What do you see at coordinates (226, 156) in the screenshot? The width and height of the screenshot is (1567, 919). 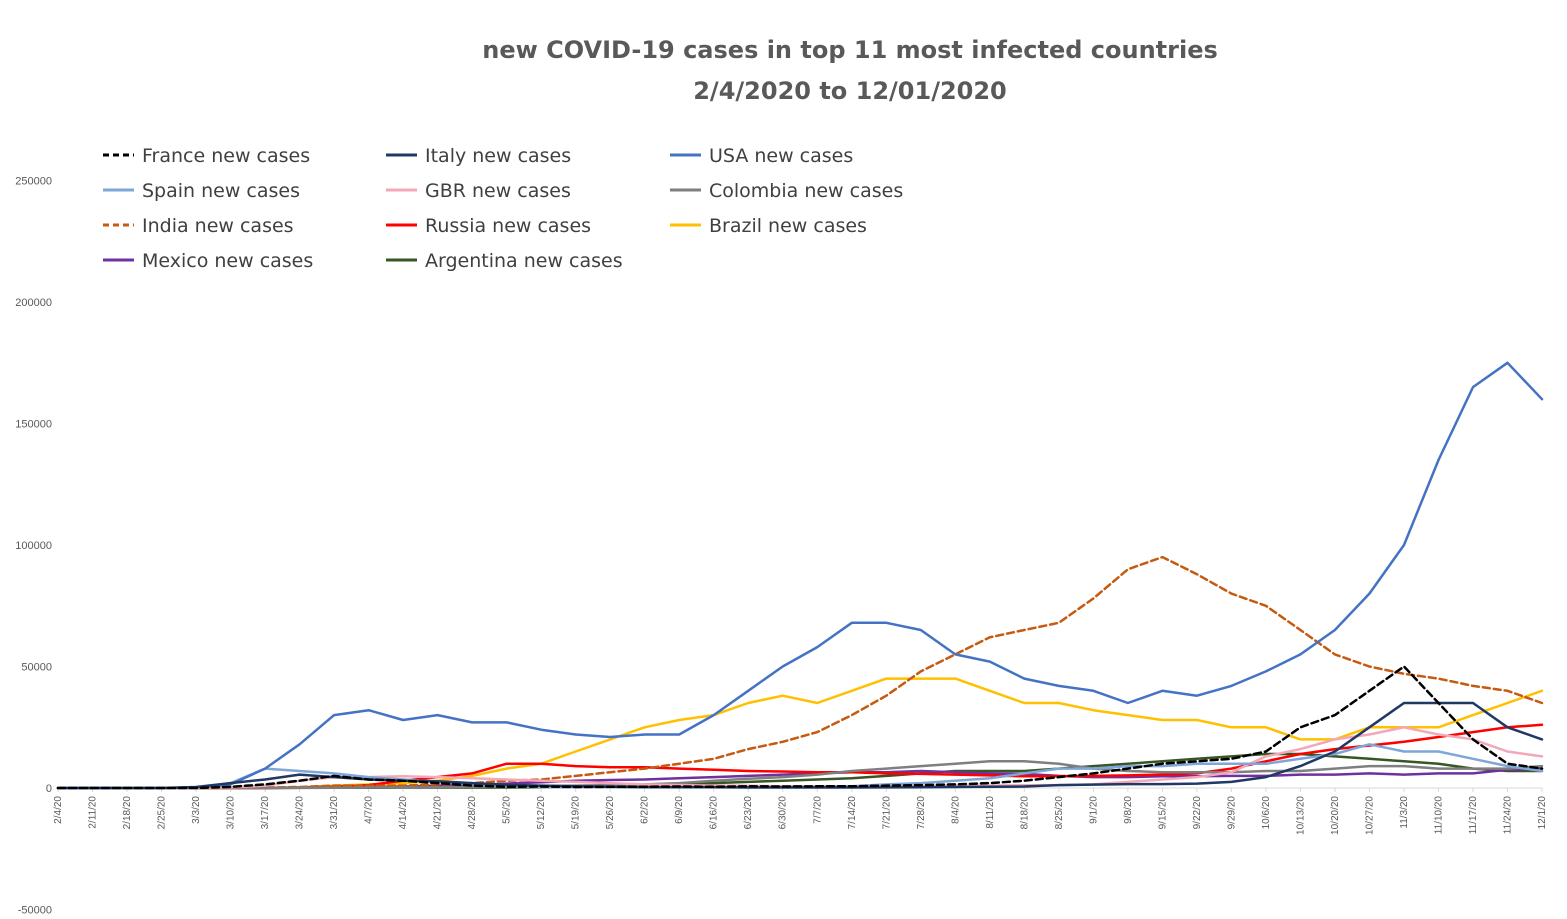 I see `legend-label-france-new-cases: France new cases` at bounding box center [226, 156].